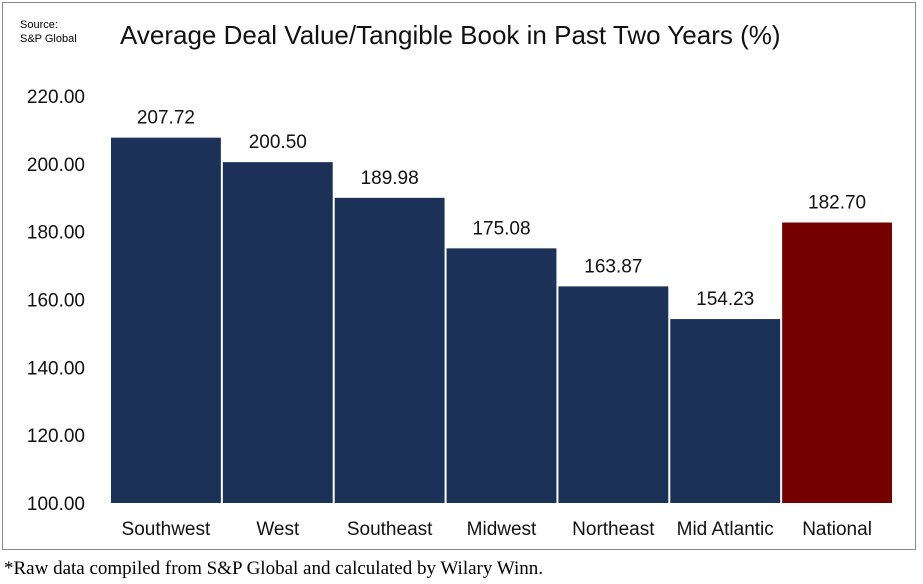 This screenshot has height=584, width=923. Describe the element at coordinates (56, 97) in the screenshot. I see `y-tick-label: 220.00` at that location.